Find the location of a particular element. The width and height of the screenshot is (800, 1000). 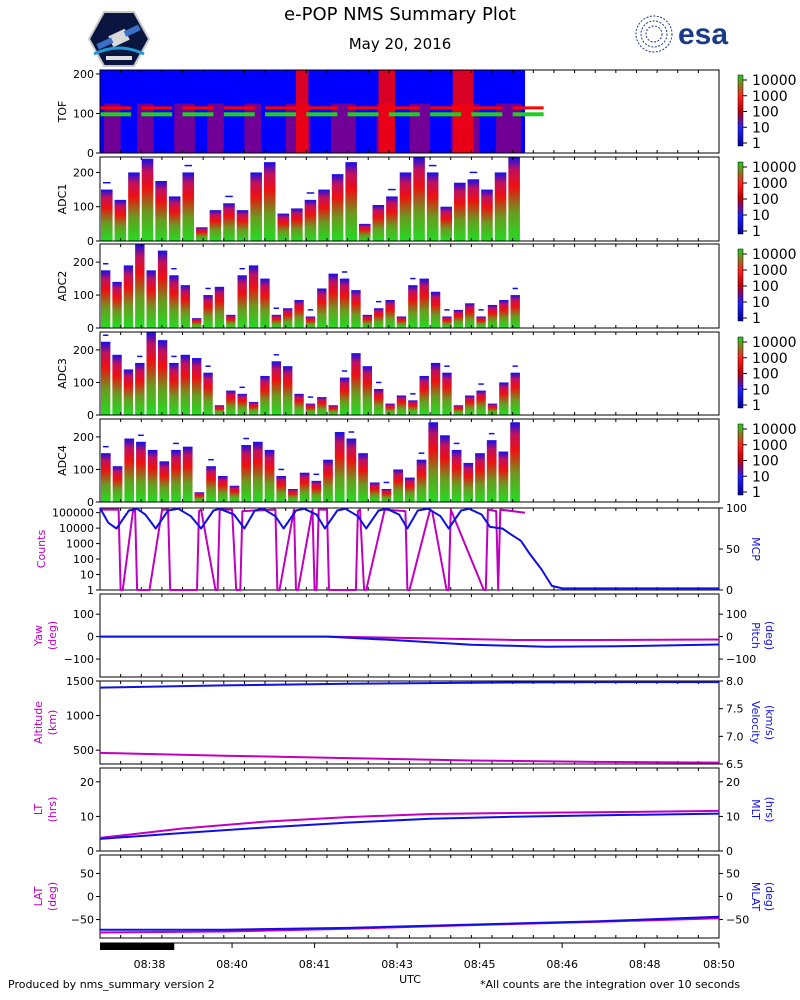

right-axis-label: Pitch is located at coordinates (755, 635).